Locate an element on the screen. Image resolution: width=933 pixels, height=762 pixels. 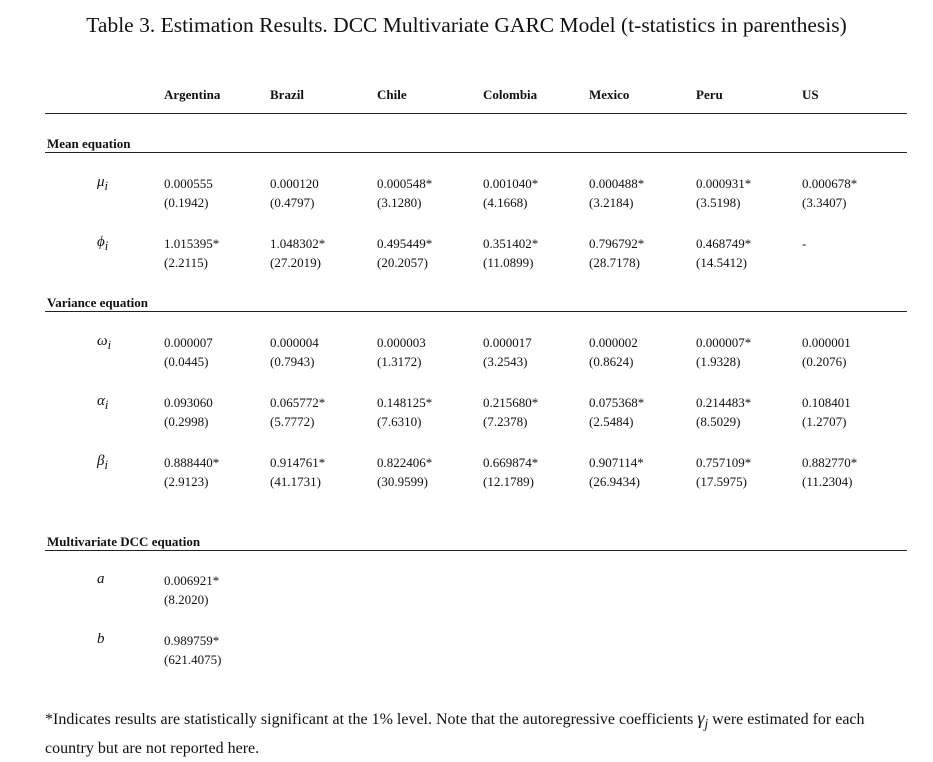
coefficient-cell: 0.757109* is located at coordinates (724, 462).